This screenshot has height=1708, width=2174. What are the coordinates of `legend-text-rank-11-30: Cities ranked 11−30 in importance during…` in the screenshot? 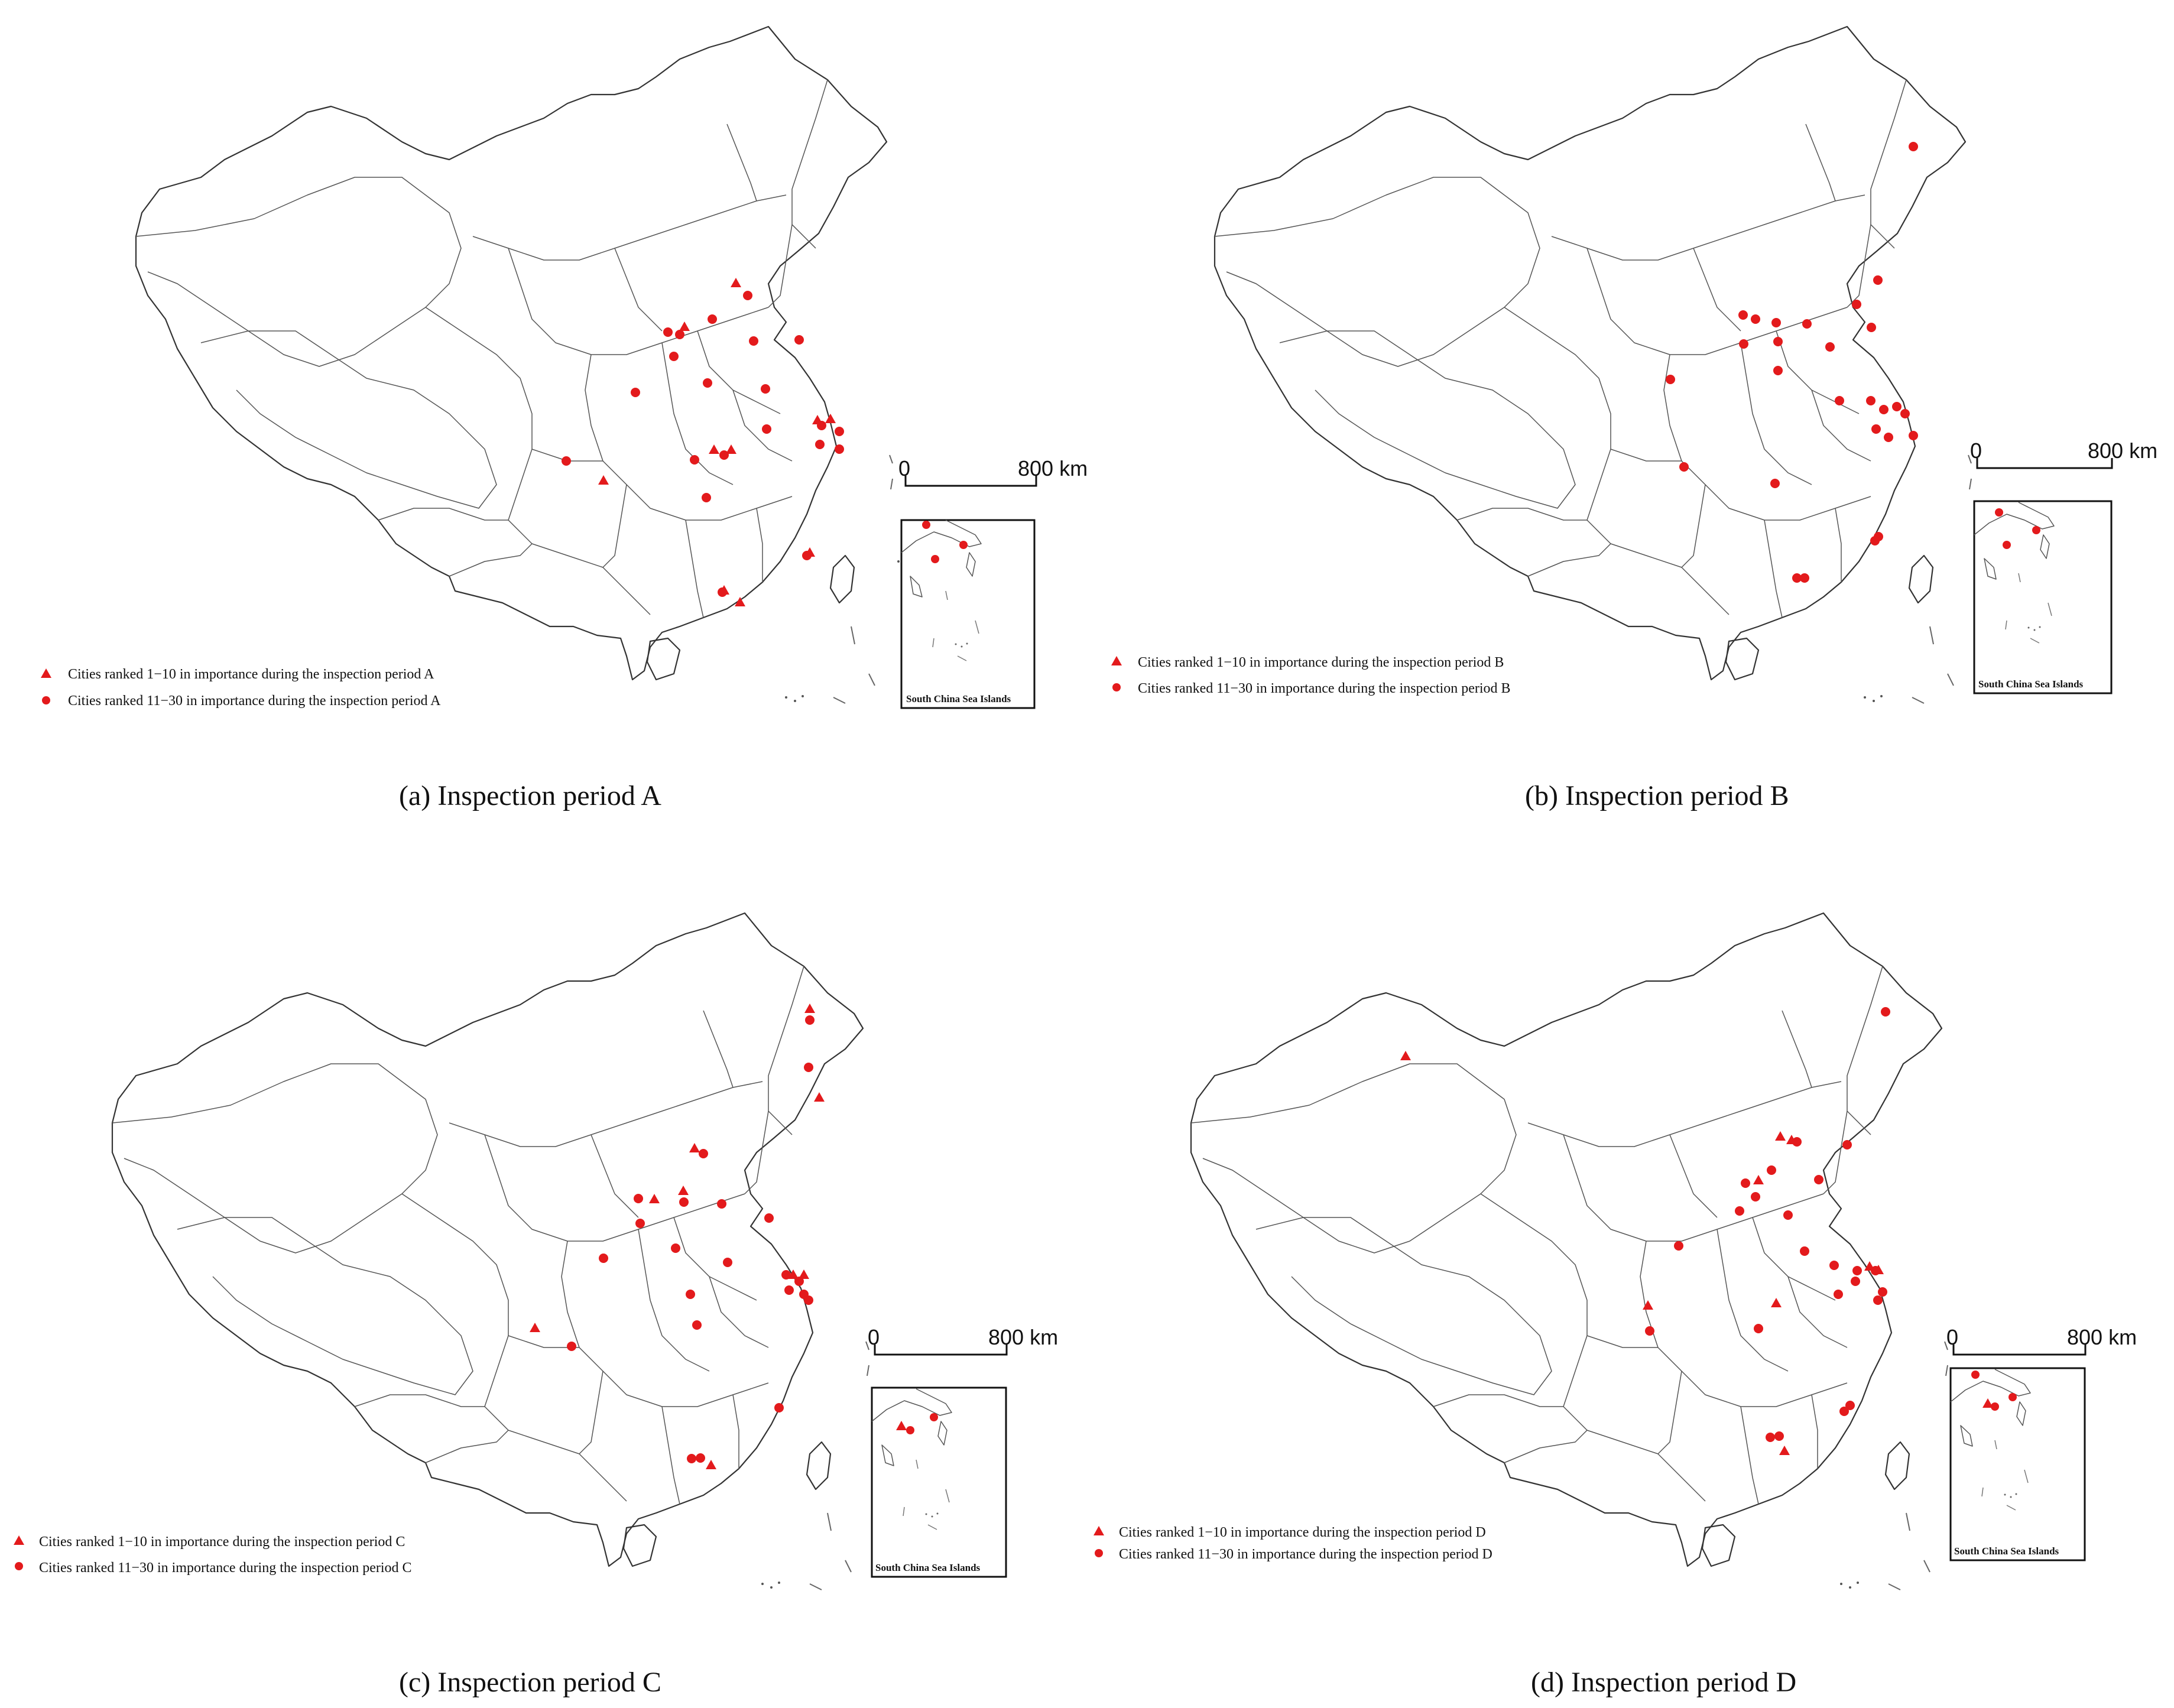 It's located at (225, 1568).